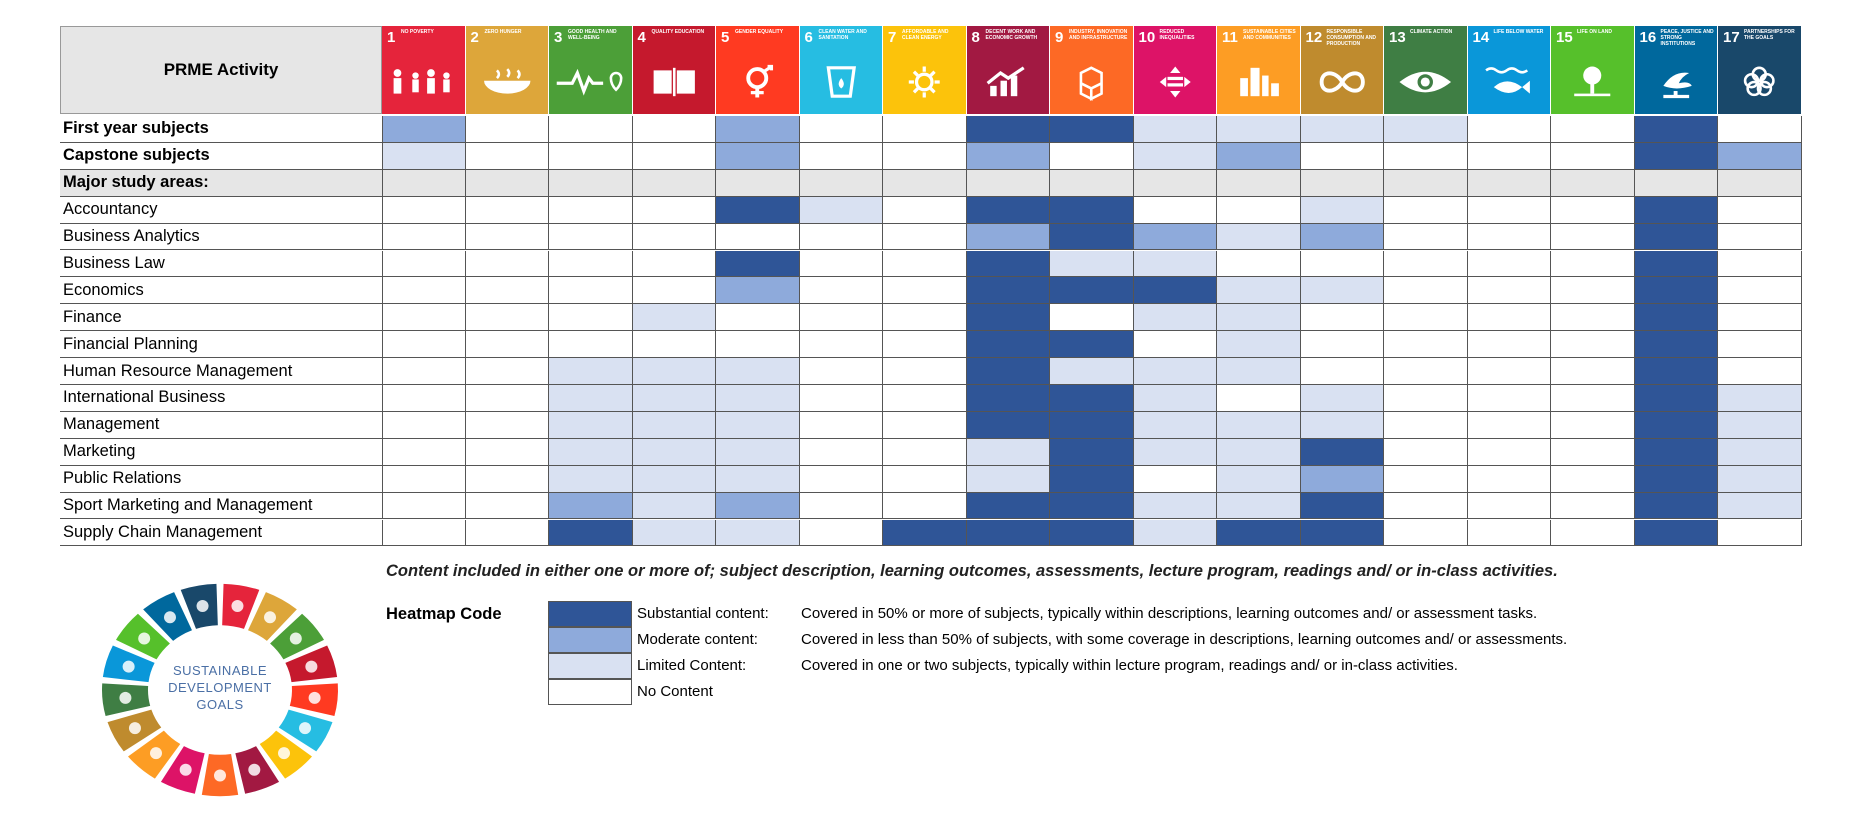 This screenshot has width=1874, height=836. What do you see at coordinates (1174, 70) in the screenshot?
I see `sdg-10-header: 10 Reduced Inequalities` at bounding box center [1174, 70].